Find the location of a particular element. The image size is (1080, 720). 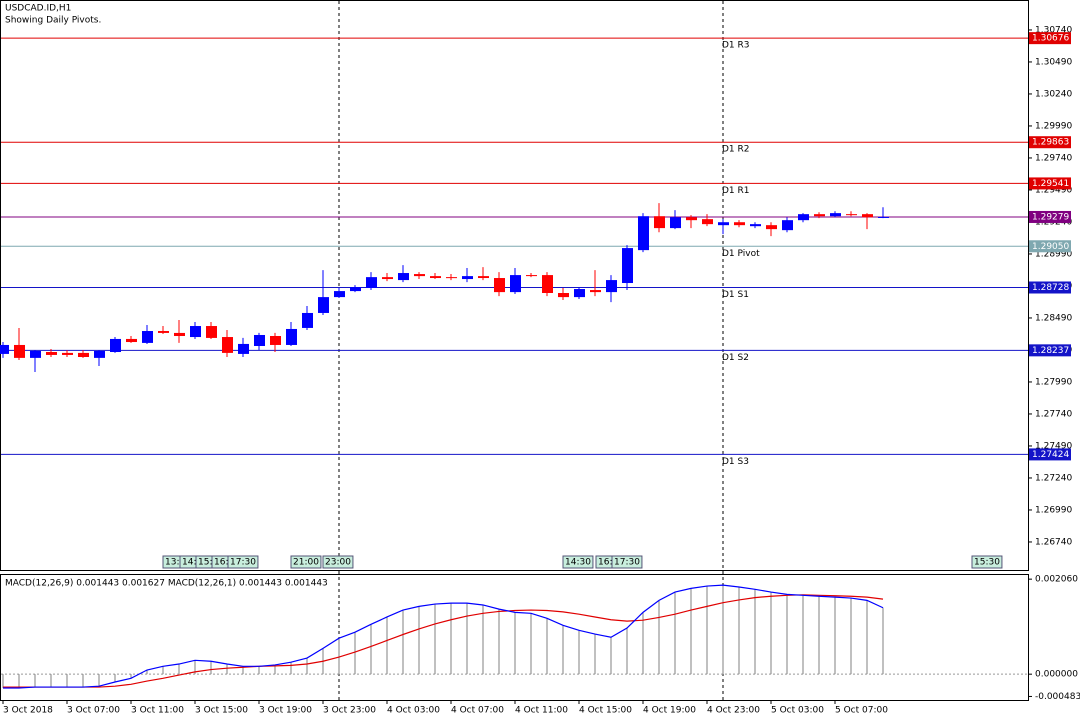

y-tick-label: 1.26740 is located at coordinates (1053, 542).